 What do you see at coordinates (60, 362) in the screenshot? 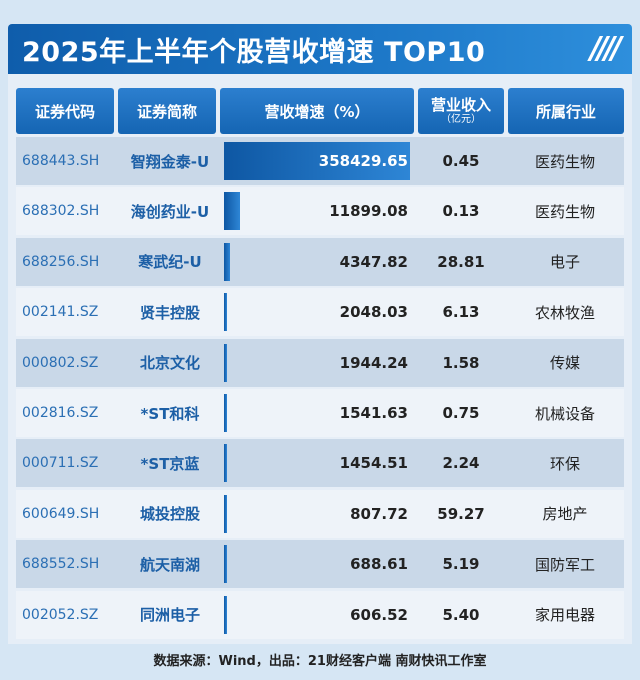
I see `stock-code: 000802.SZ` at bounding box center [60, 362].